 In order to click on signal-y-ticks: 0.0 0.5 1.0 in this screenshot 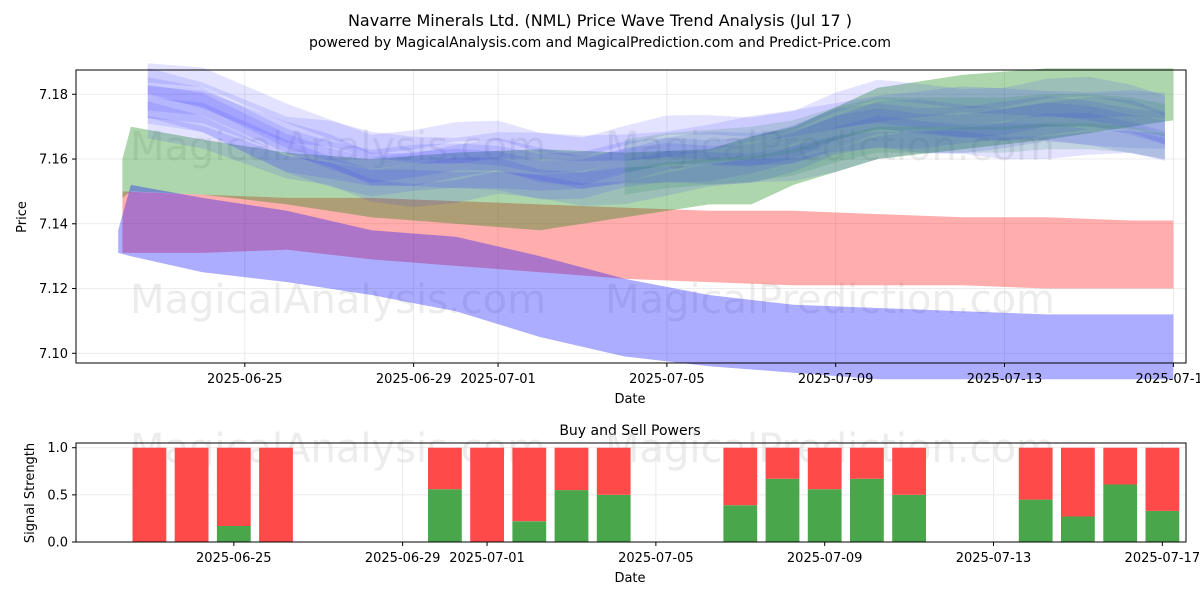, I will do `click(61, 496)`.